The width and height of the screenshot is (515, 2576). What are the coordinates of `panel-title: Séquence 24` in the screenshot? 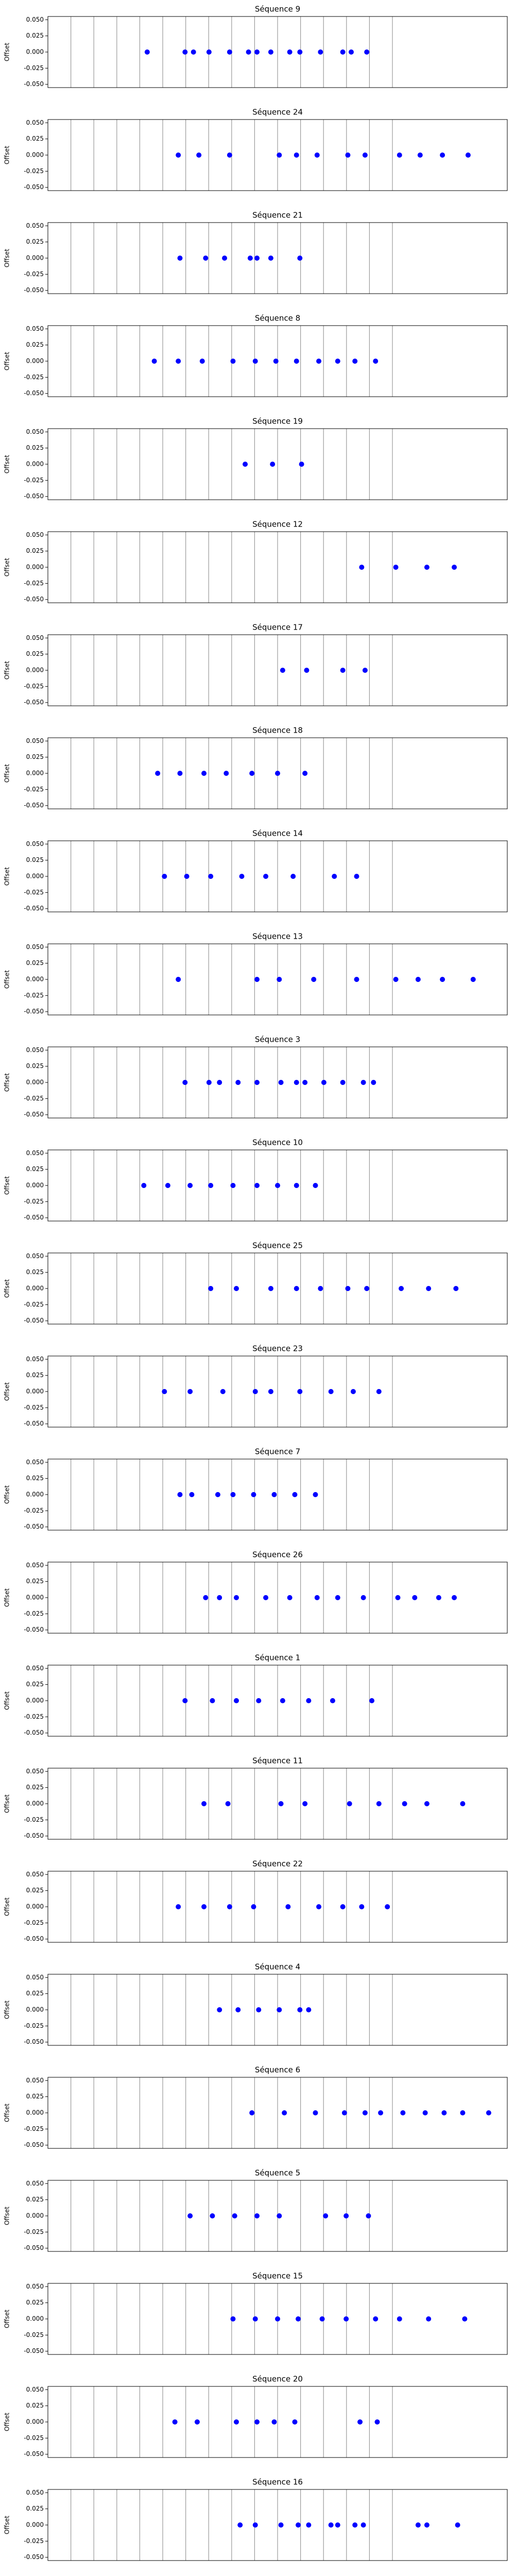 It's located at (277, 112).